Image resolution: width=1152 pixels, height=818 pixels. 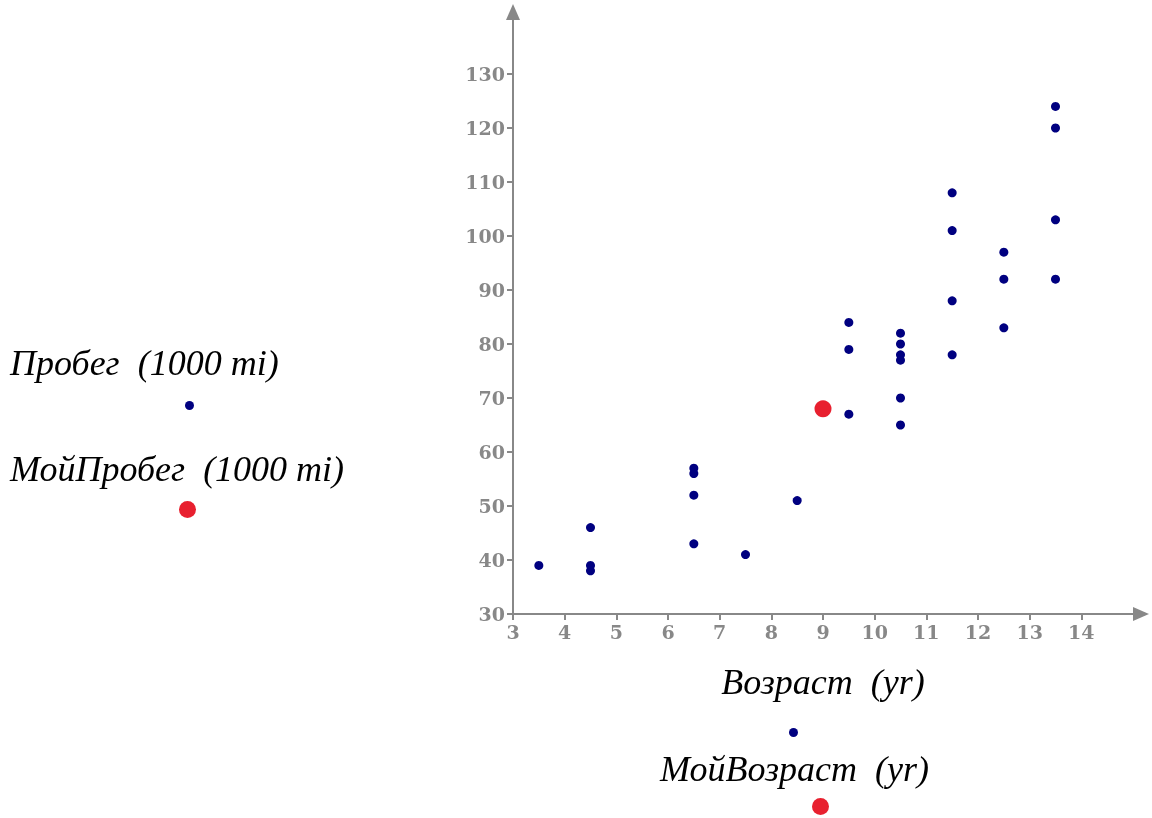 What do you see at coordinates (177, 469) in the screenshot?
I see `text: МойПробег (1000 mi)` at bounding box center [177, 469].